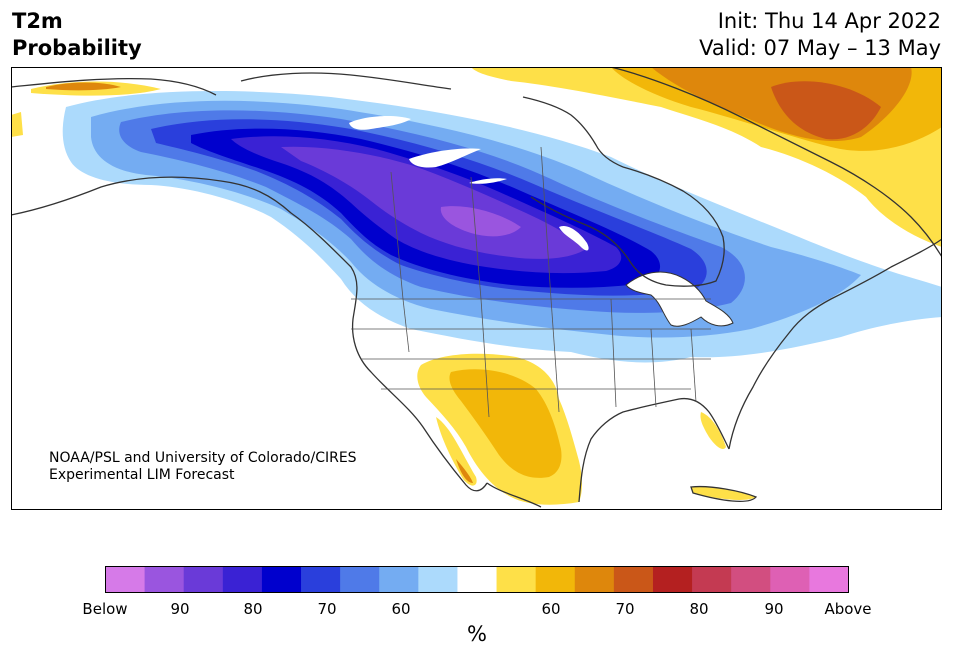 The height and width of the screenshot is (659, 953). Describe the element at coordinates (37, 21) in the screenshot. I see `title-line-1: T2m` at that location.